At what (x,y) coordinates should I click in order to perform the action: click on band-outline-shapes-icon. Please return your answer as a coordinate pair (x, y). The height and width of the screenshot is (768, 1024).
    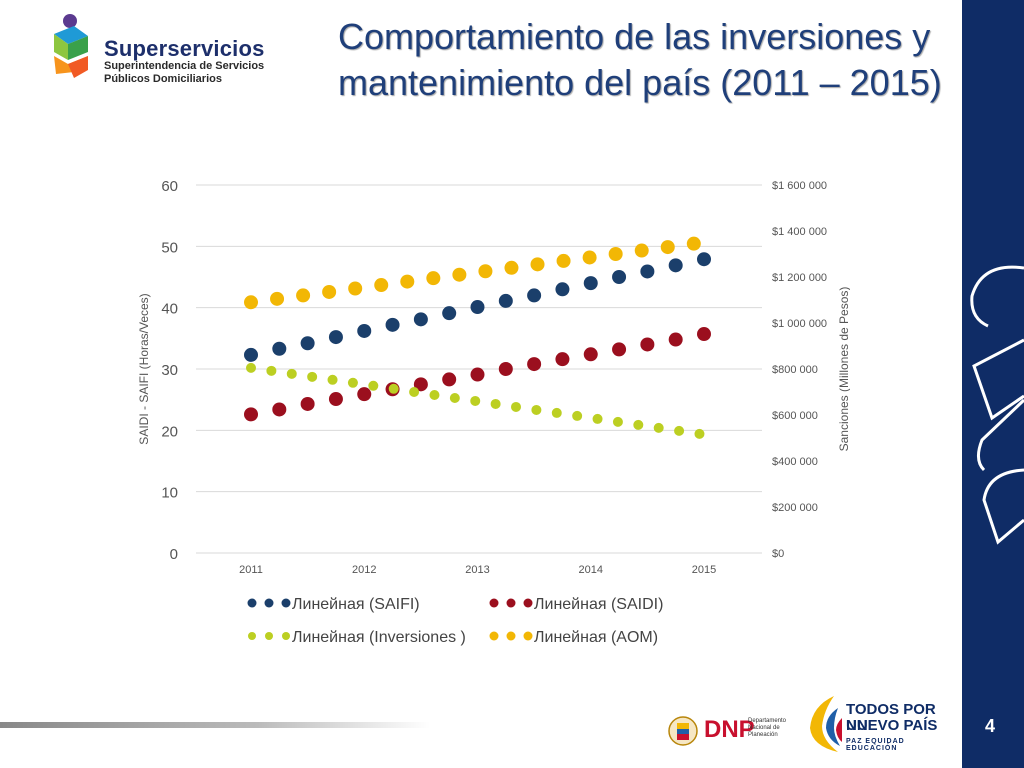
    Looking at the image, I should click on (997, 405).